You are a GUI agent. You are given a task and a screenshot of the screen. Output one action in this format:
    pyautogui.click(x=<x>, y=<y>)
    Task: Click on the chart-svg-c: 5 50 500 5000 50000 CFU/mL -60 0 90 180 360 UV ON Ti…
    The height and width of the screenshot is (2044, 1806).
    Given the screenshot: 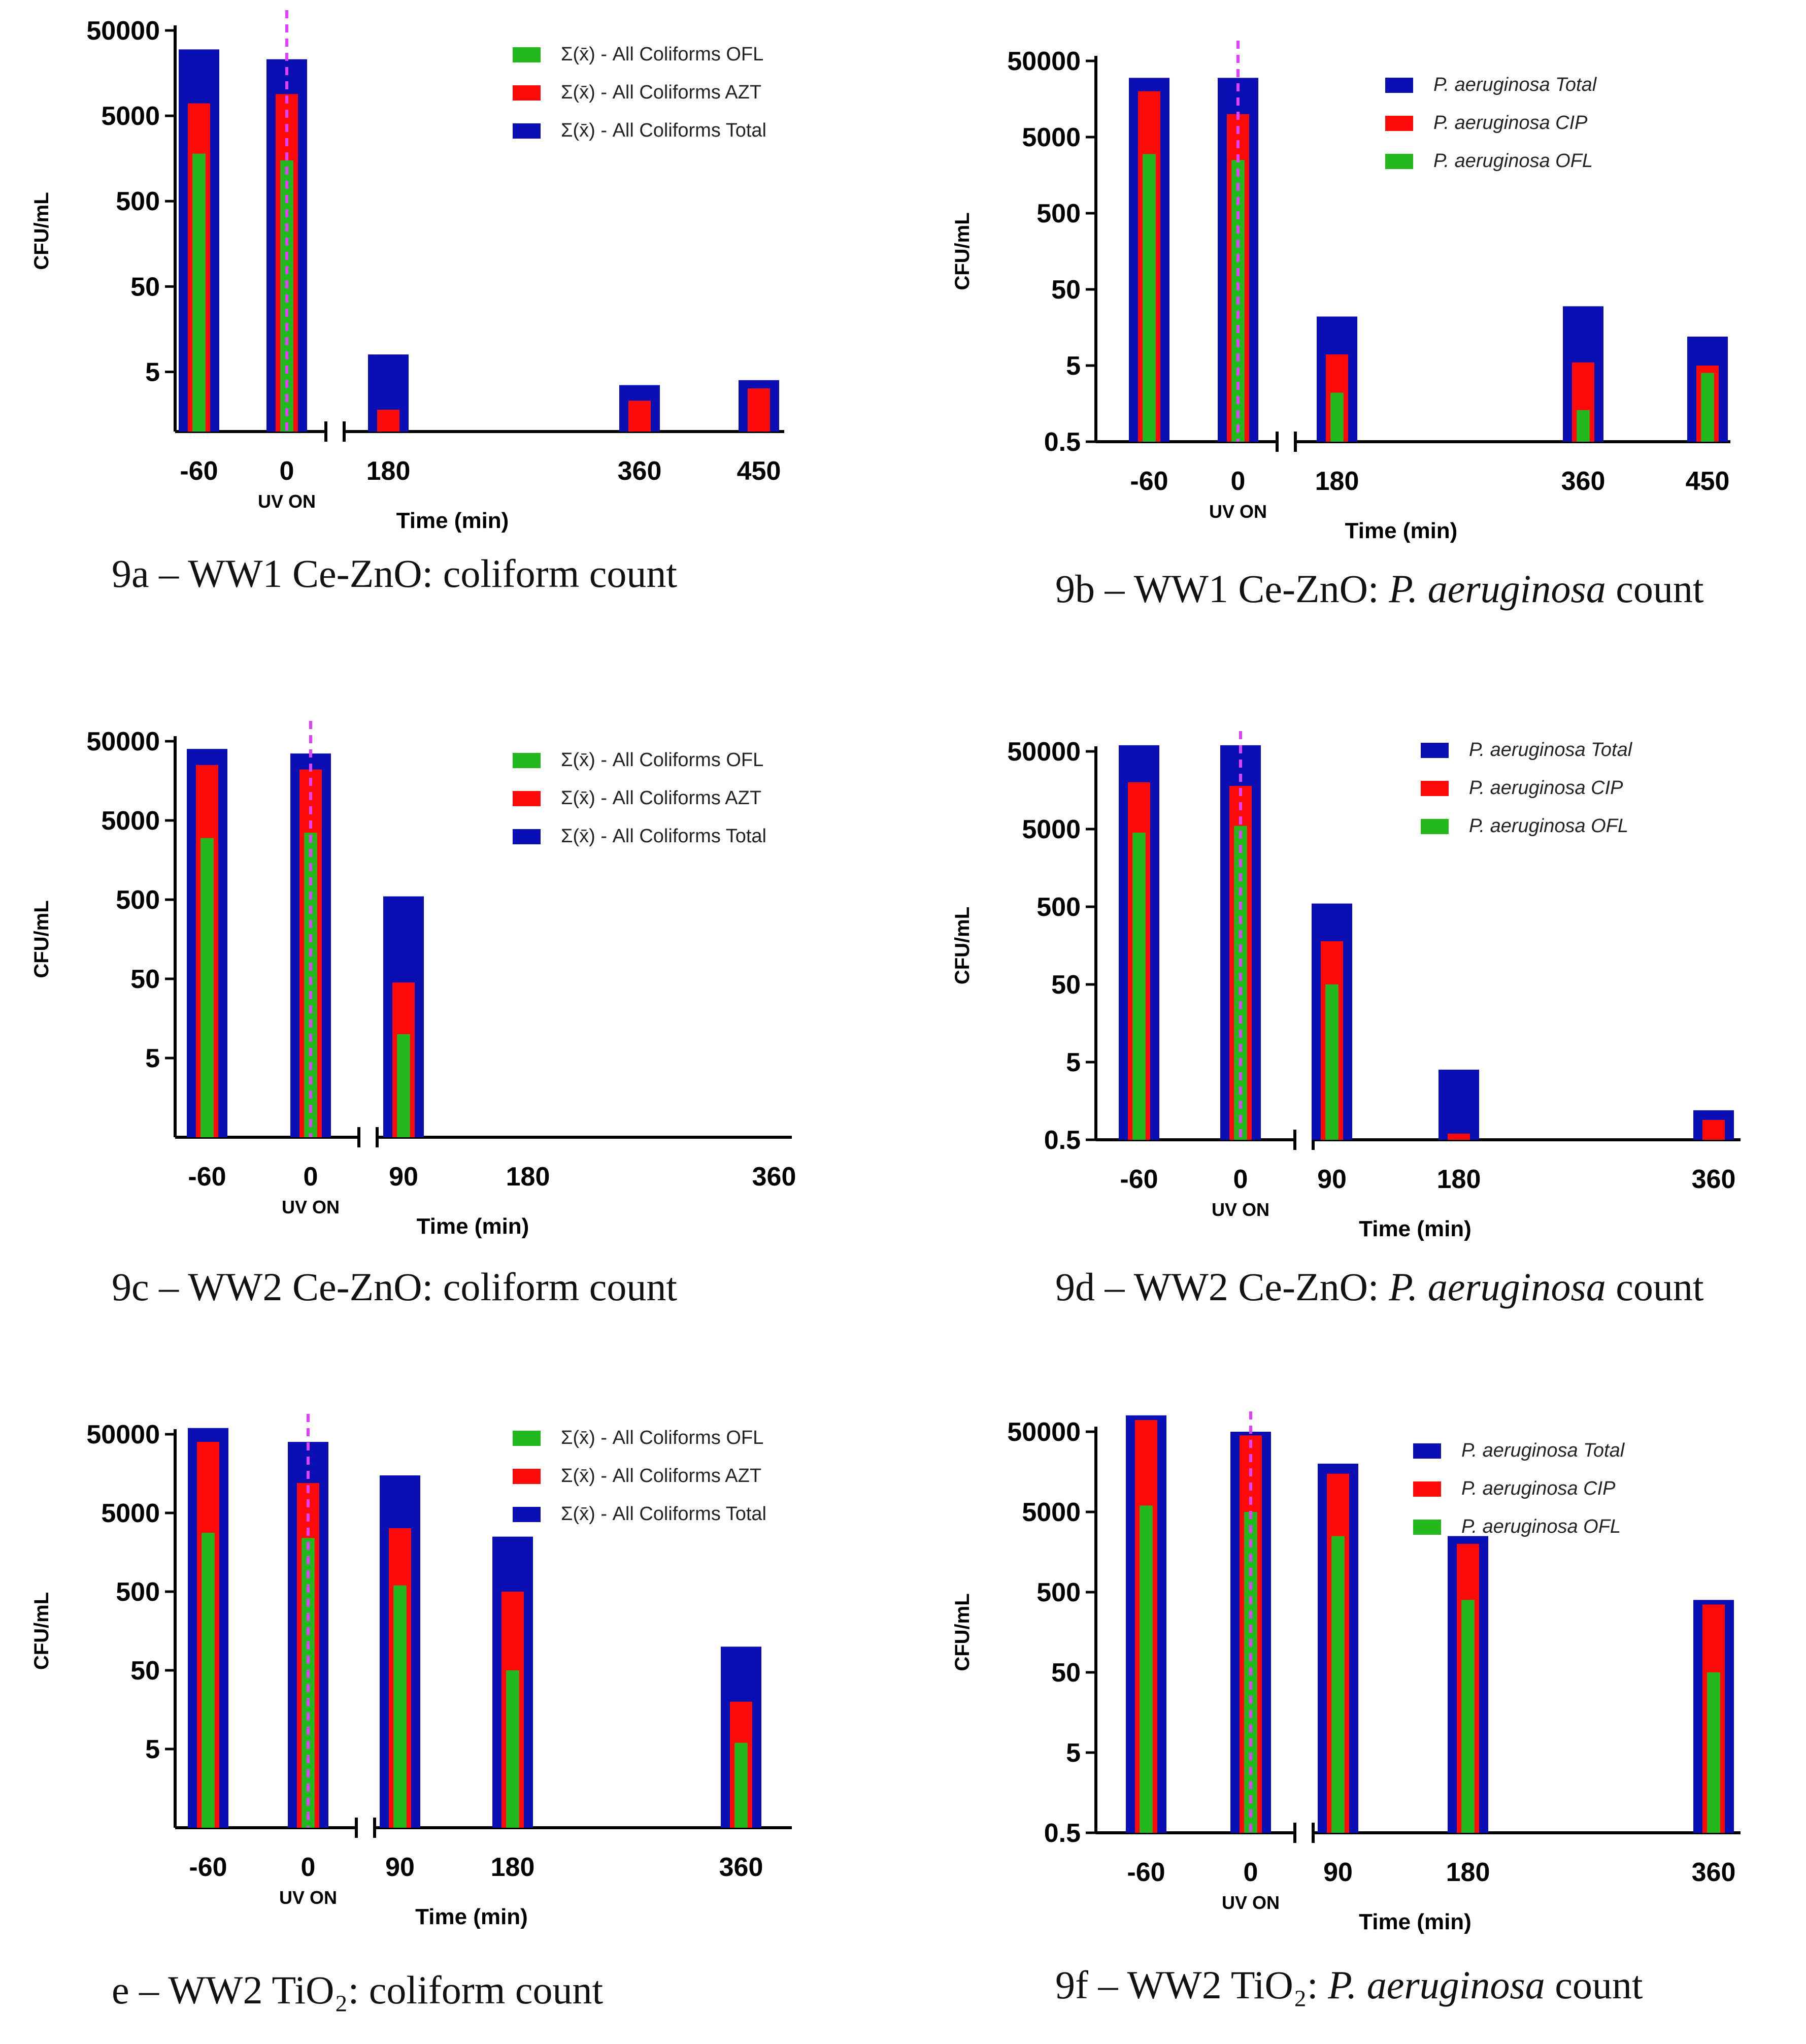 What is the action you would take?
    pyautogui.click(x=413, y=980)
    